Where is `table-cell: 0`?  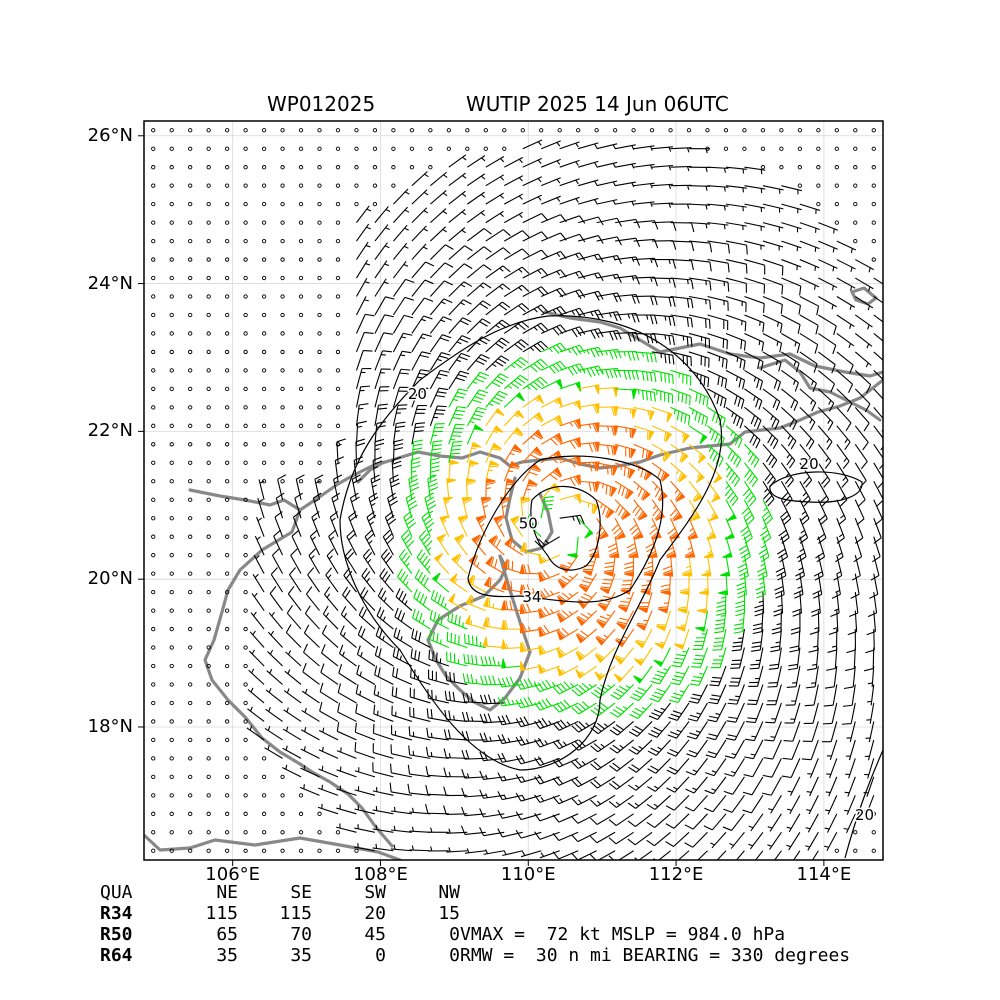 table-cell: 0 is located at coordinates (454, 934).